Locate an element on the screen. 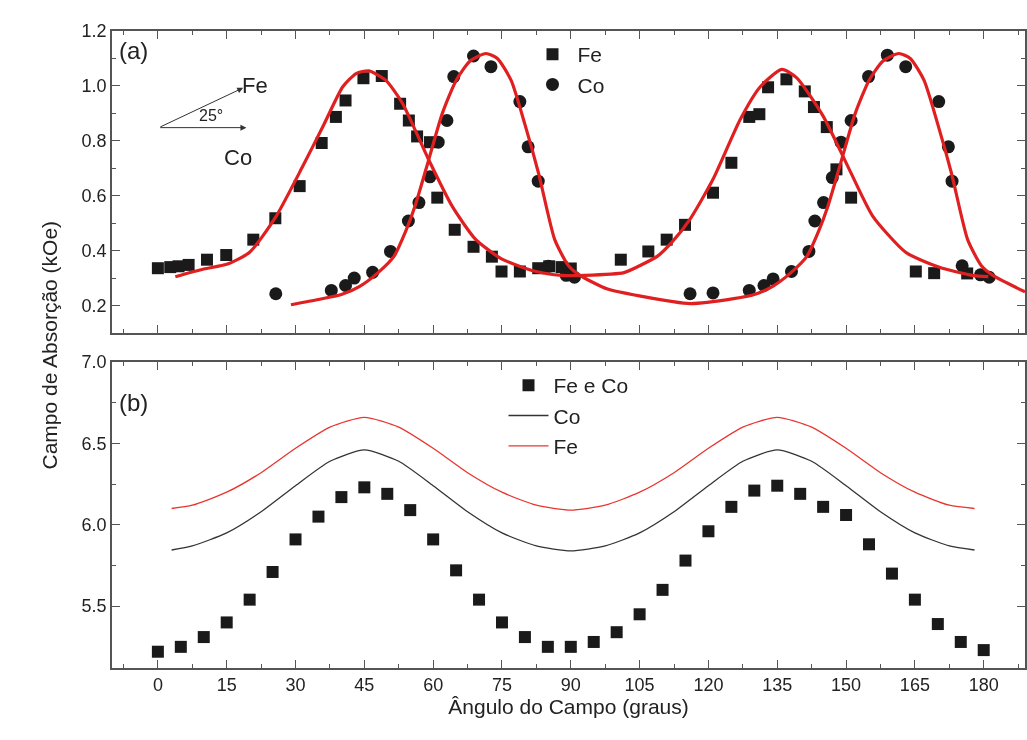  annotation: 25° is located at coordinates (211, 115).